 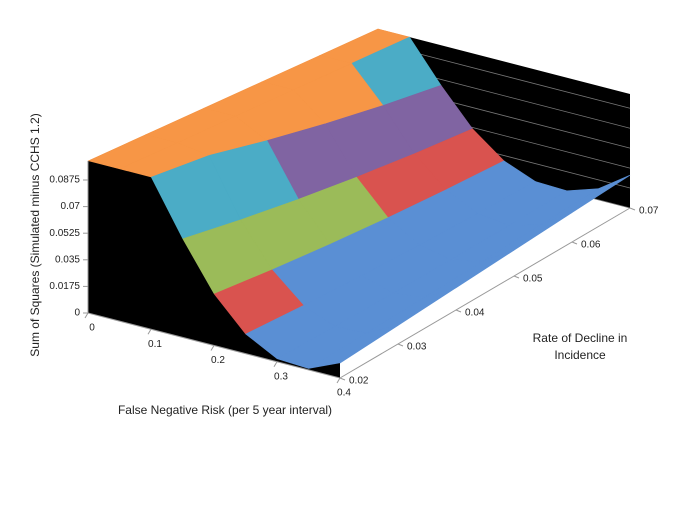 What do you see at coordinates (92, 328) in the screenshot?
I see `x-tick-label: 0` at bounding box center [92, 328].